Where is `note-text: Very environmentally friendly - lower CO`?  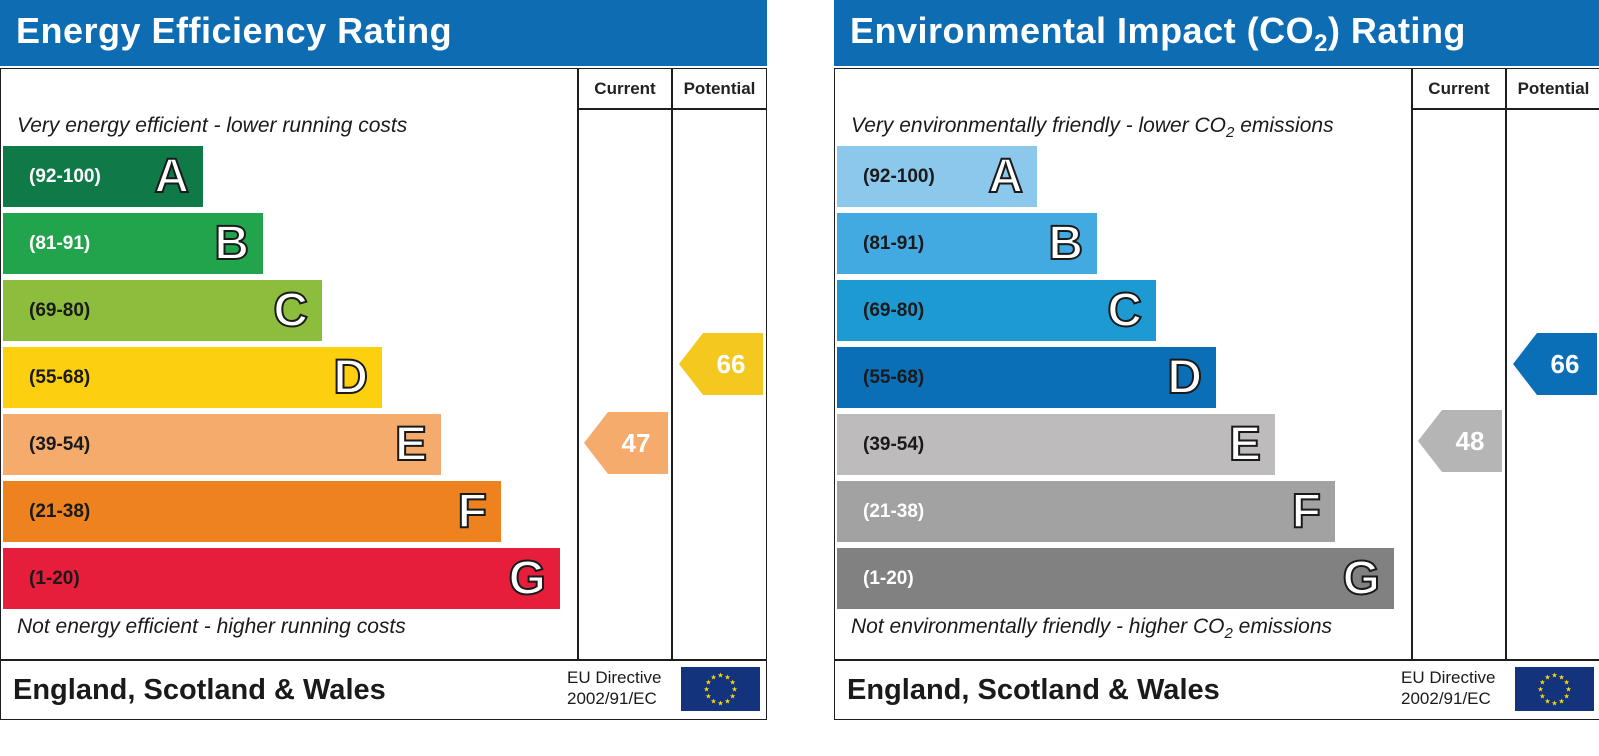 note-text: Very environmentally friendly - lower CO is located at coordinates (1039, 125).